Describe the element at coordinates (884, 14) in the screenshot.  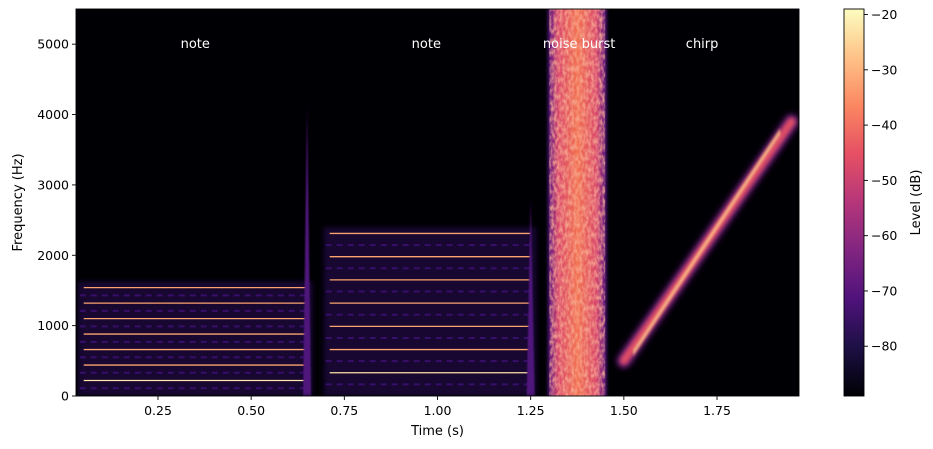
I see `colorbar-tick-label: −20` at that location.